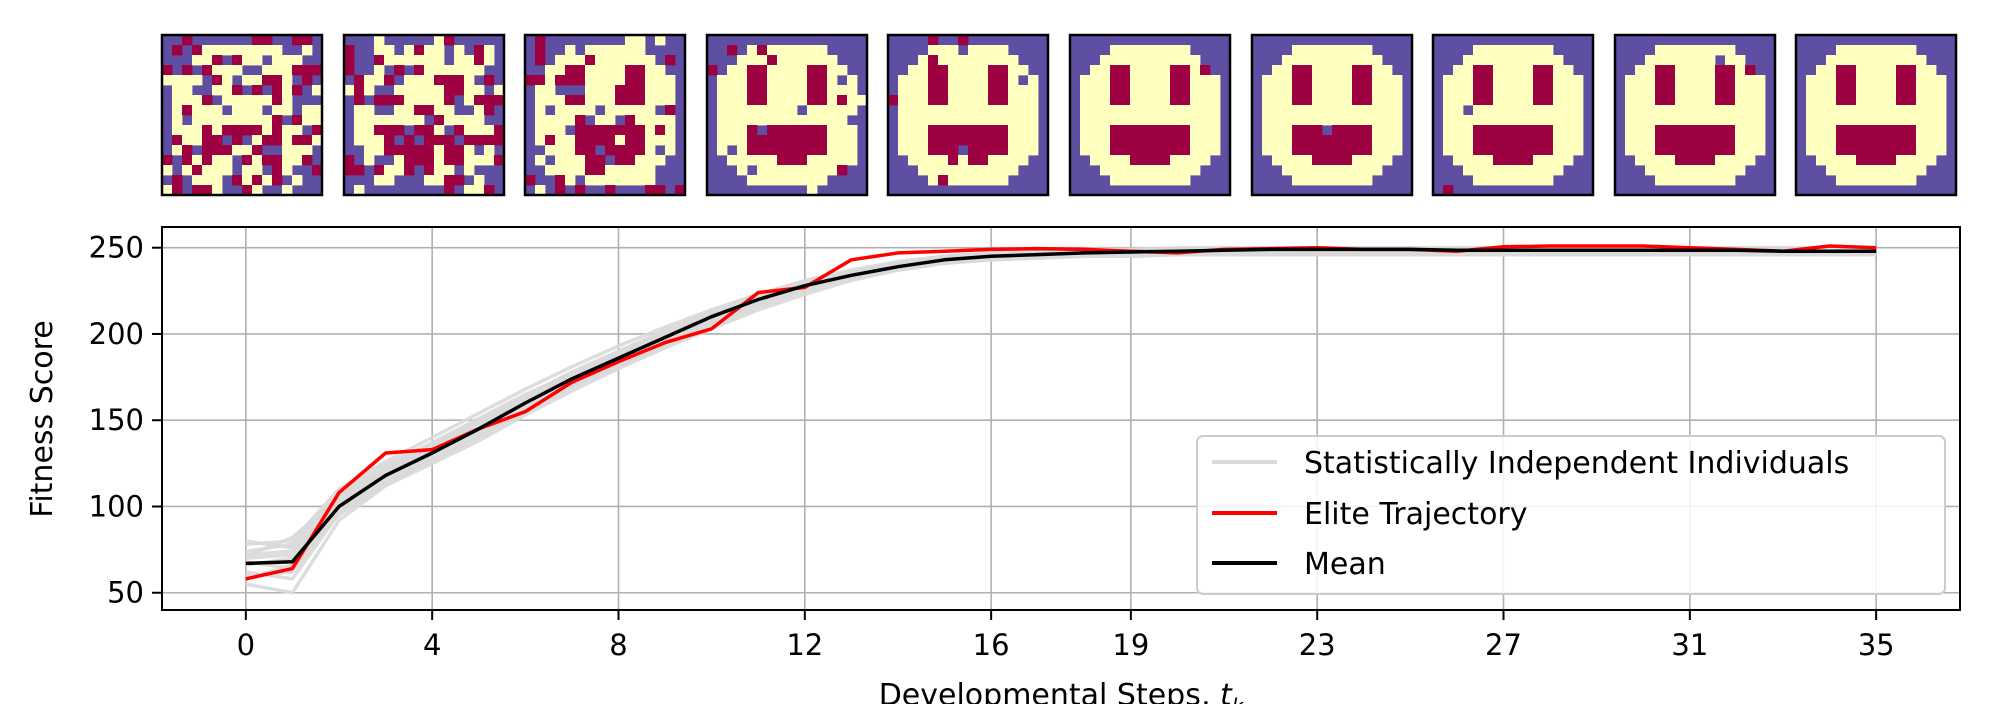 The height and width of the screenshot is (704, 2000). What do you see at coordinates (116, 506) in the screenshot?
I see `y-tick-label: 100` at bounding box center [116, 506].